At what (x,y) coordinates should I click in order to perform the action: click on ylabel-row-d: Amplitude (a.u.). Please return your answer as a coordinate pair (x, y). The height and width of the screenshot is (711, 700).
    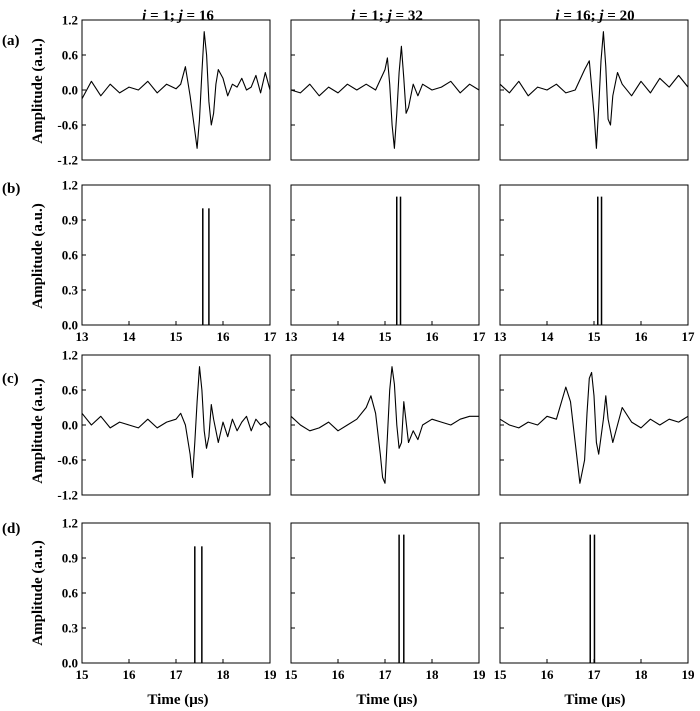
    Looking at the image, I should click on (38, 592).